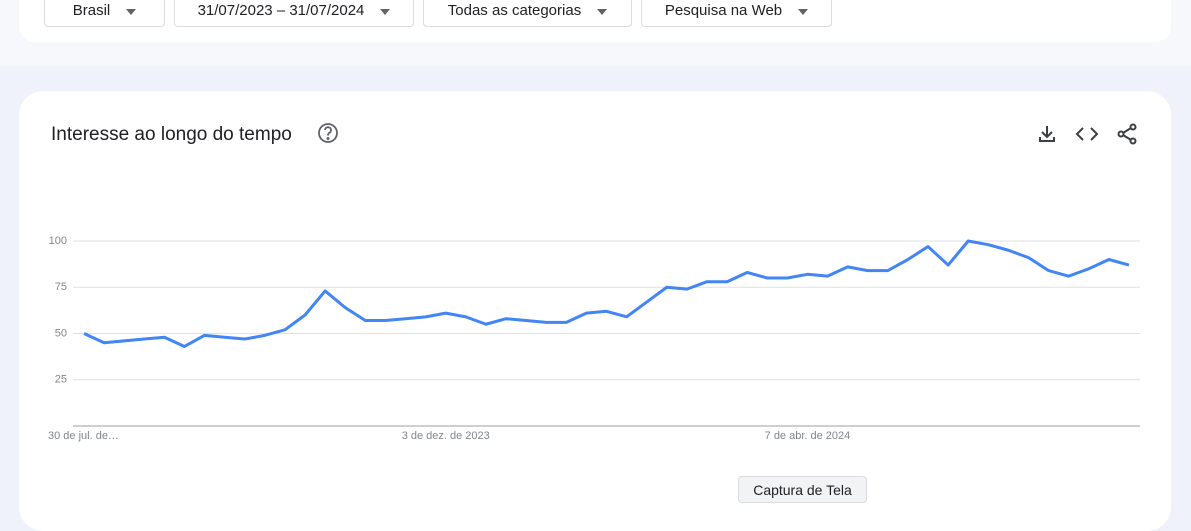  What do you see at coordinates (736, 13) in the screenshot?
I see `filter-button: Pesquisa na Web` at bounding box center [736, 13].